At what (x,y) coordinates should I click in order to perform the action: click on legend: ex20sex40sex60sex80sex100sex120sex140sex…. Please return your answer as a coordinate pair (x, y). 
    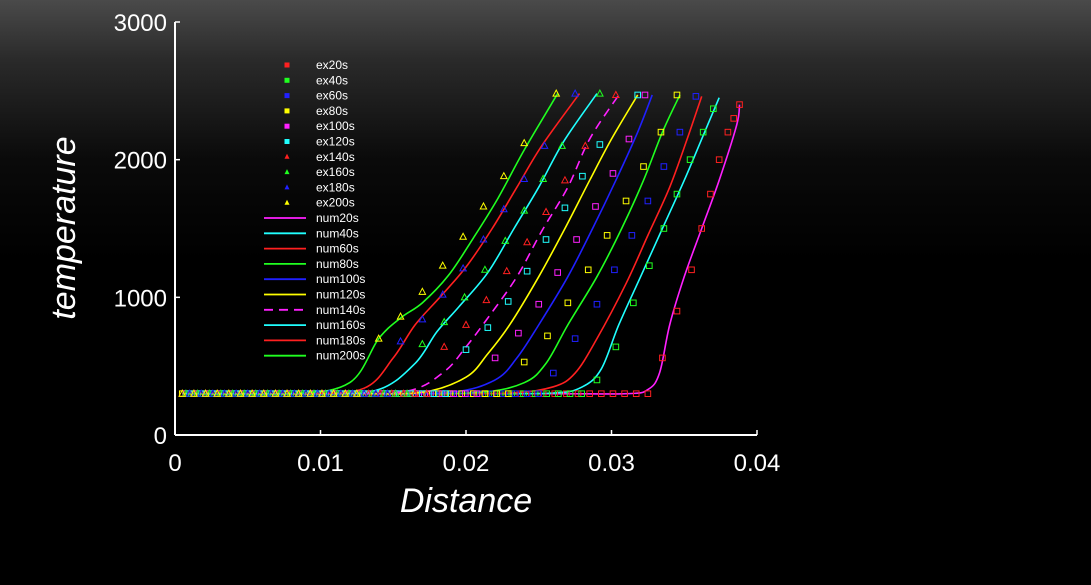
    Looking at the image, I should click on (314, 210).